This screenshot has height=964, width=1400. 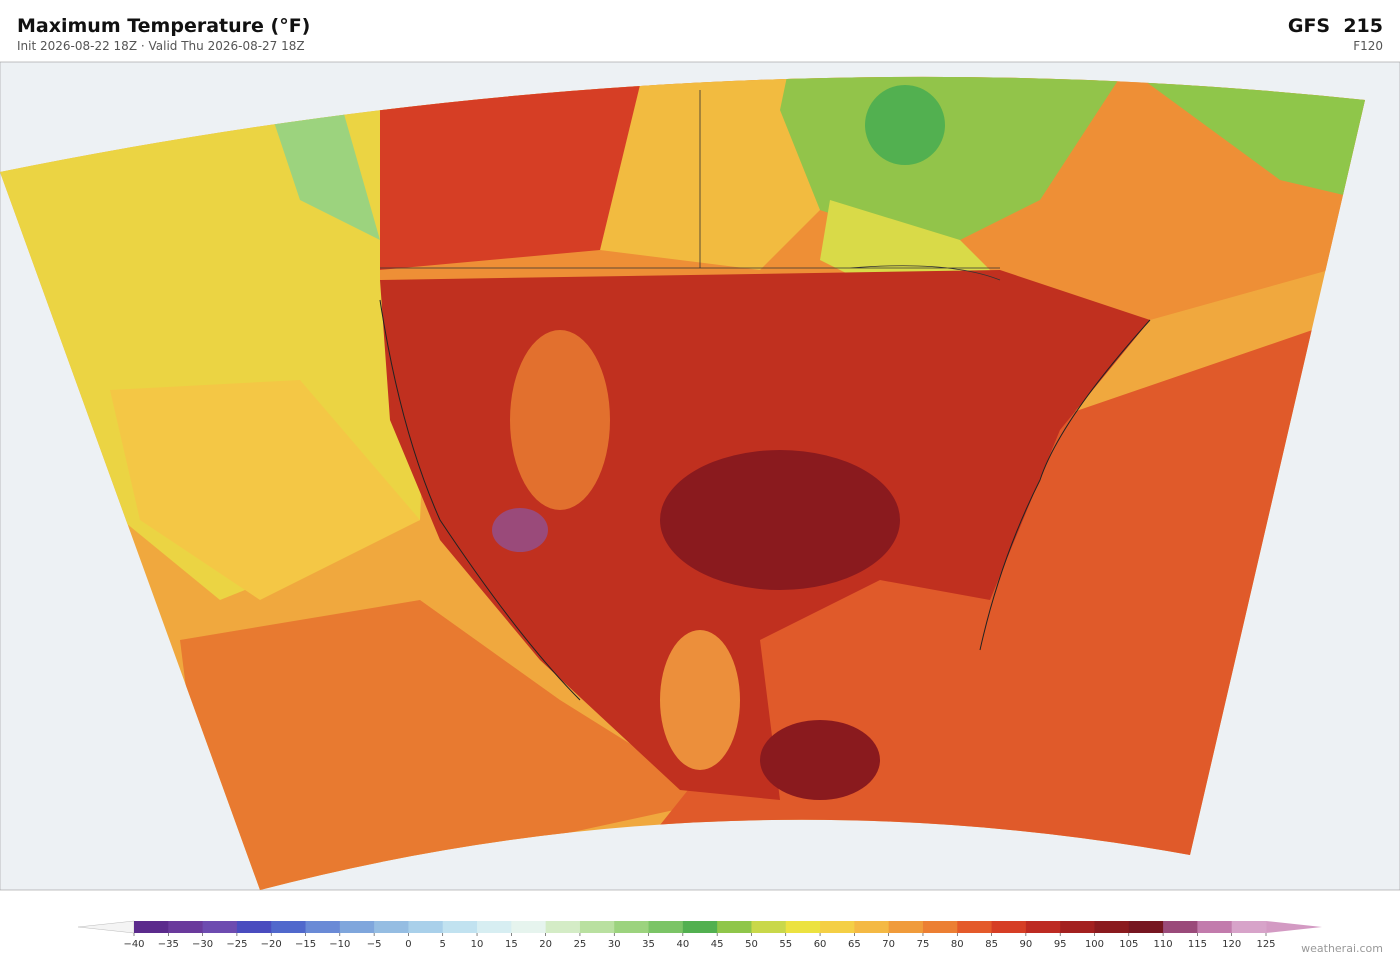 I want to click on field-hudson, so click(x=955, y=163).